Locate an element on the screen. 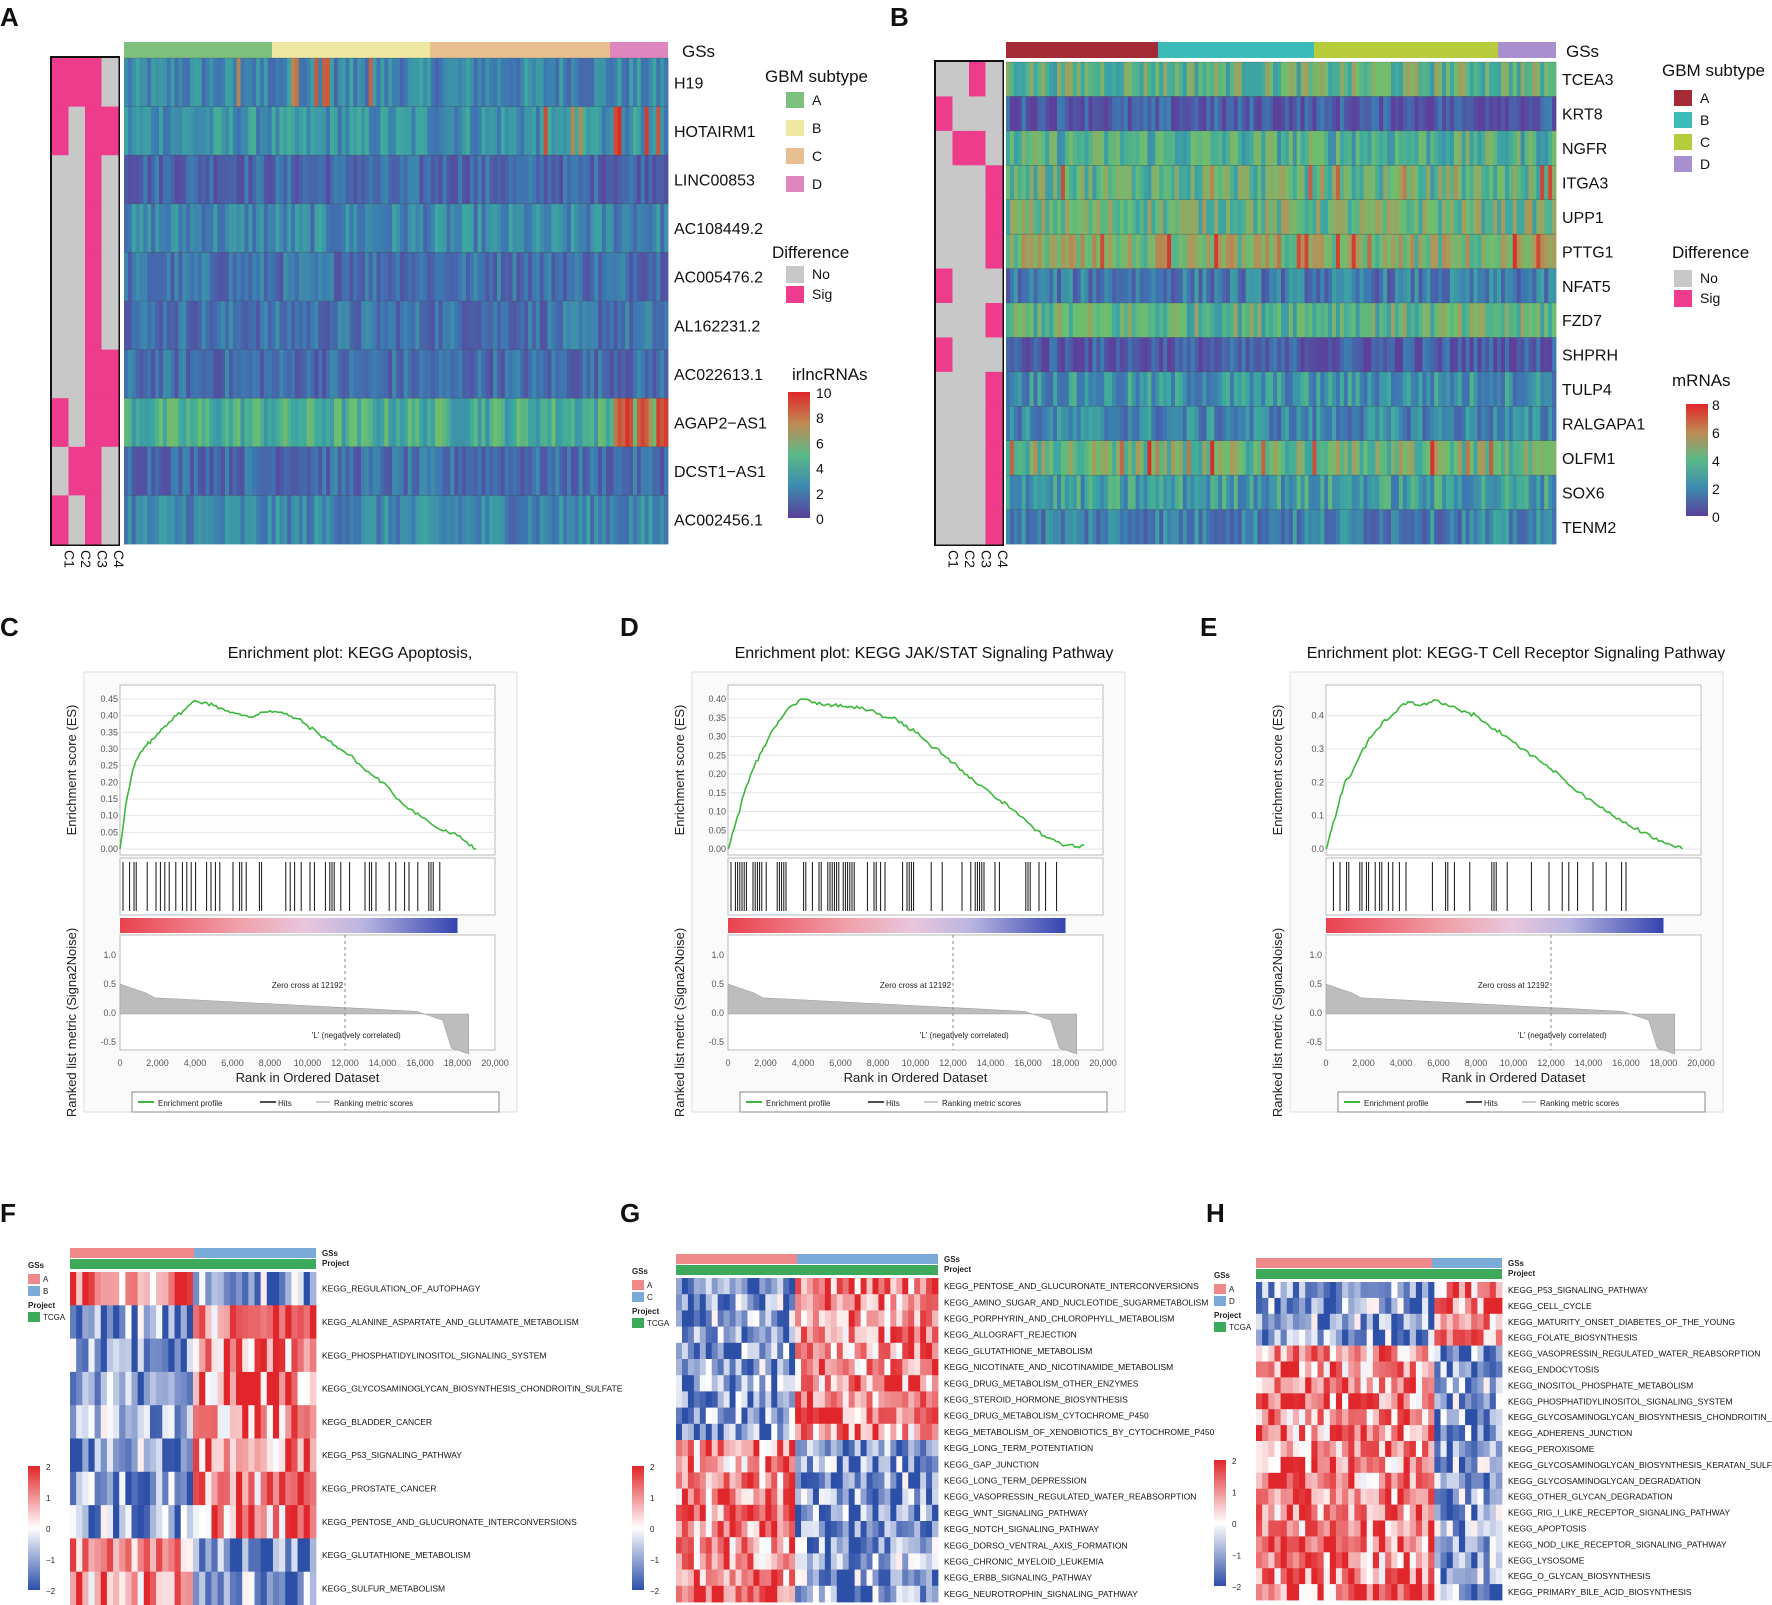 Image resolution: width=1772 pixels, height=1605 pixels. x-tick-label: 8,000 is located at coordinates (1476, 1063).